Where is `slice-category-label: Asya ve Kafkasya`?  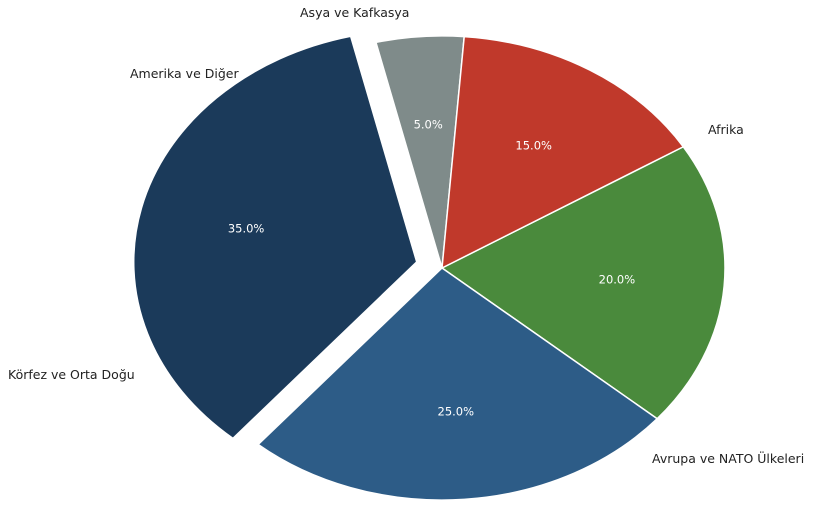 slice-category-label: Asya ve Kafkasya is located at coordinates (354, 12).